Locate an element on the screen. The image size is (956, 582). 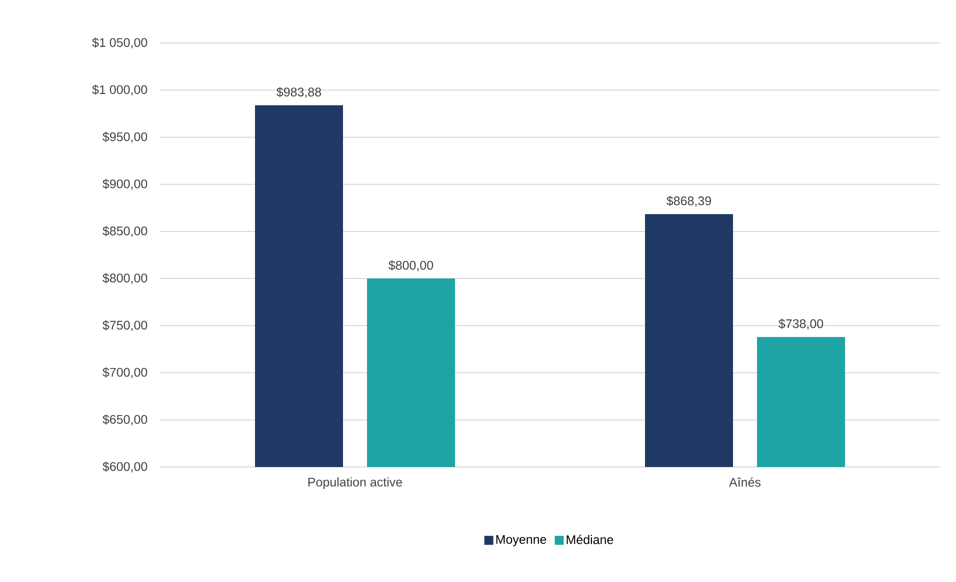
y-tick-label: $750,00 is located at coordinates (125, 326).